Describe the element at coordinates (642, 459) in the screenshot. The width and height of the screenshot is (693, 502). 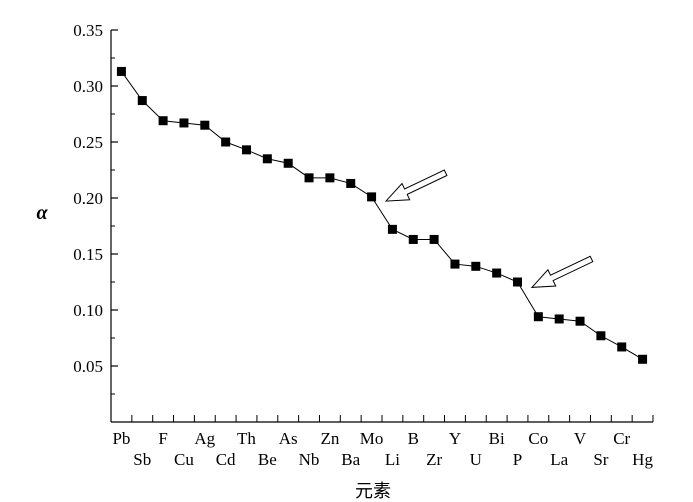
I see `x-tick-label: Hg` at that location.